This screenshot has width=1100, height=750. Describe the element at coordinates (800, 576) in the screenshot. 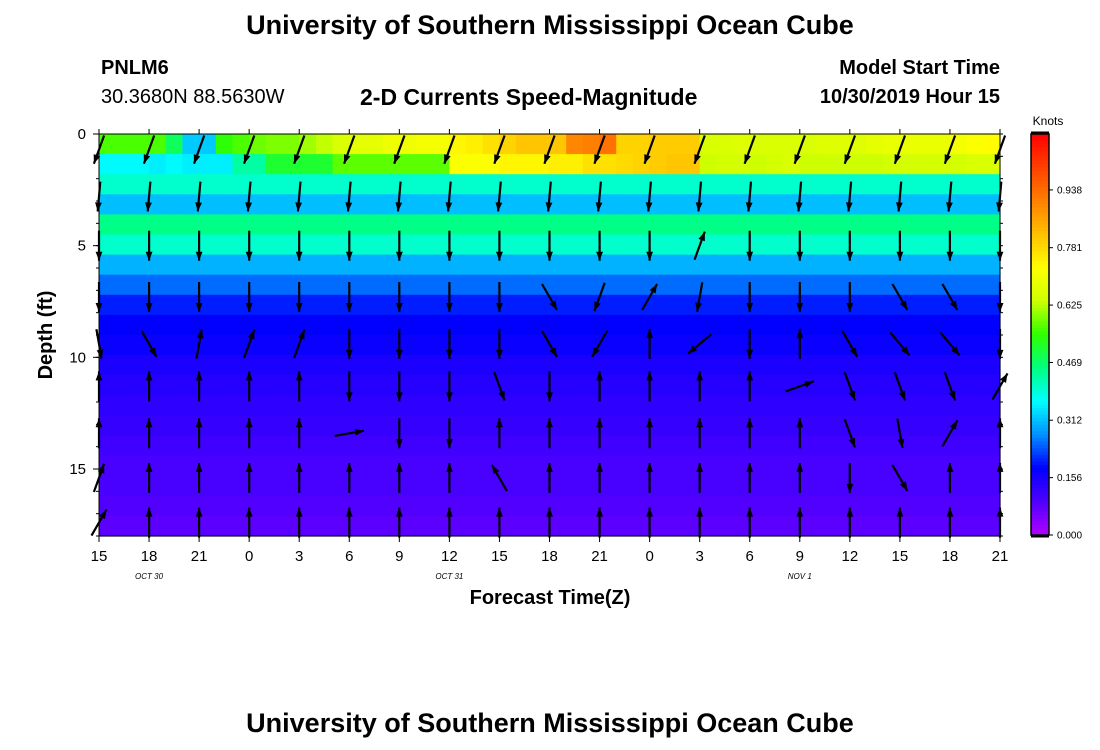

I see `date-label: NOV 1` at that location.